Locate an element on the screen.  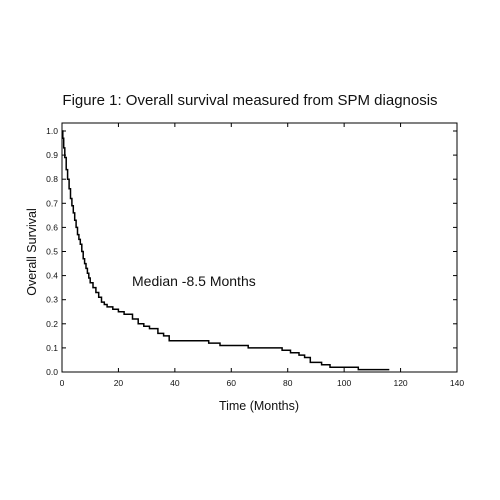
y-tick-label: 0.9 is located at coordinates (52, 155).